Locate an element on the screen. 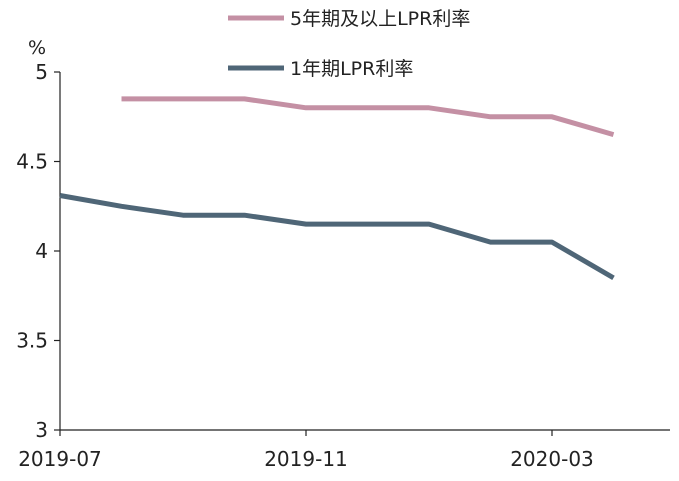 Image resolution: width=679 pixels, height=481 pixels. y-axis-unit-label: % is located at coordinates (37, 48).